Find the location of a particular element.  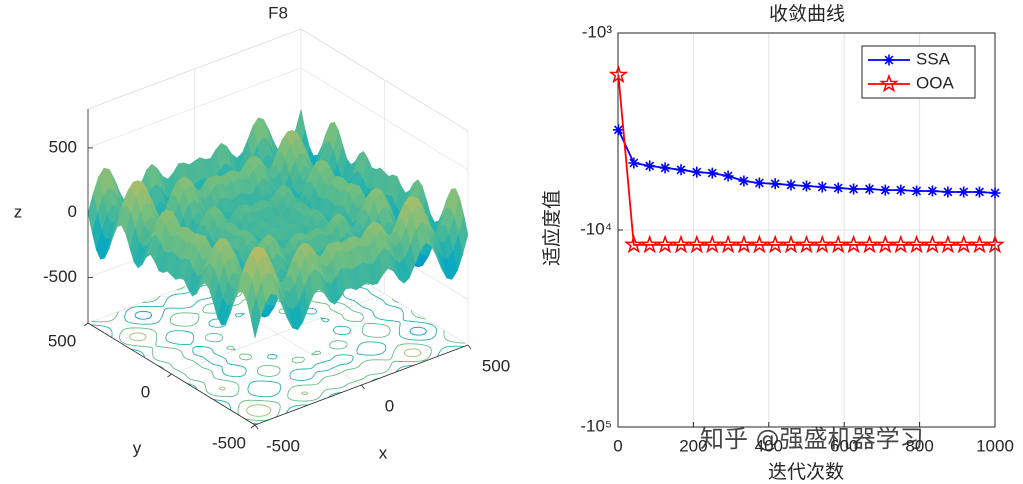

x-tick-label: 500 is located at coordinates (496, 365).